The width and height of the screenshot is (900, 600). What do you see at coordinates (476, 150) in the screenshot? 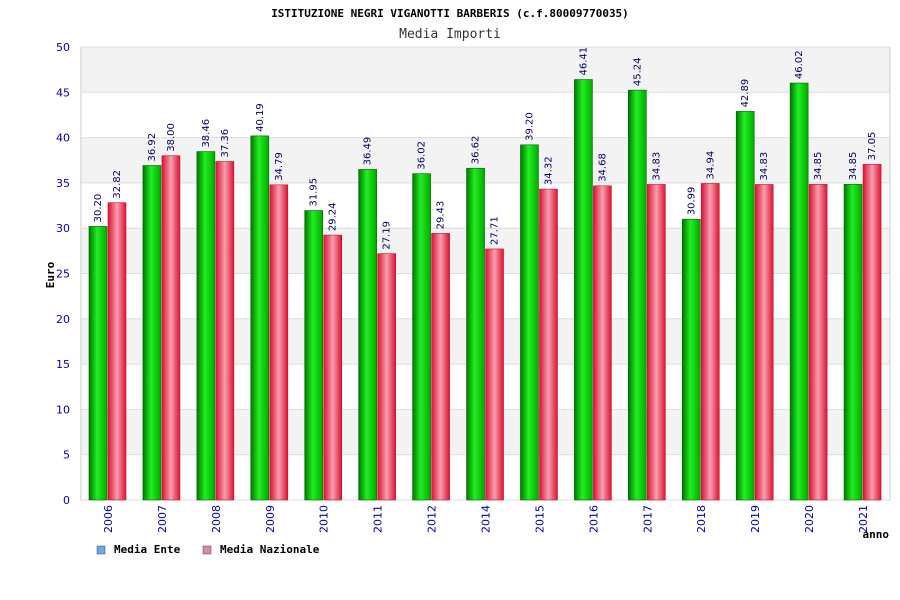
I see `data-label-media-ente-2014: 36.62` at bounding box center [476, 150].